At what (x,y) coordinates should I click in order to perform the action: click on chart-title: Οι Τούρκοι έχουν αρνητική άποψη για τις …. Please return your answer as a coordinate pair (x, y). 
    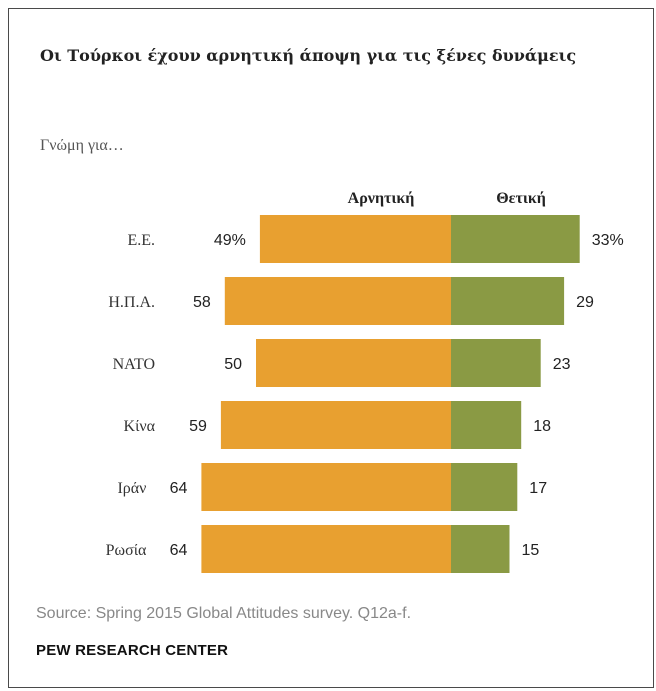
    Looking at the image, I should click on (308, 55).